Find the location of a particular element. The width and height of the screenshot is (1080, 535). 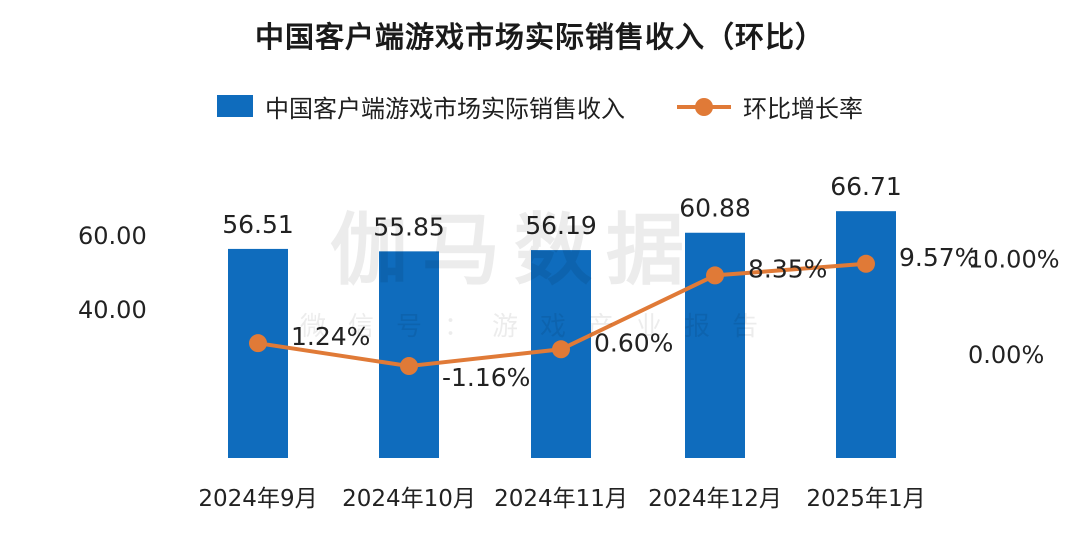

category-label: 2024年9月 is located at coordinates (257, 499).